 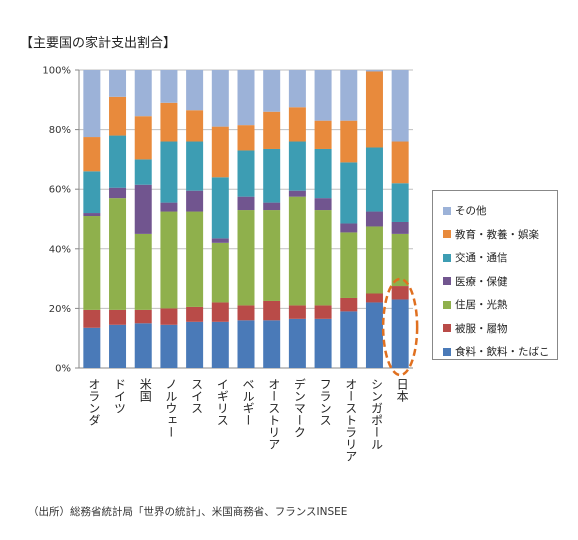 I want to click on source-note: （出所）総務省統計局「世界の統計」、米国商務省、フランスINSEE, so click(x=188, y=512).